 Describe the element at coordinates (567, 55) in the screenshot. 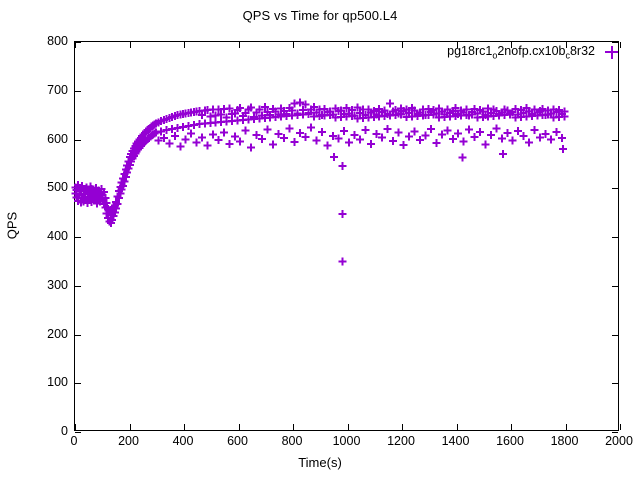

I see `legend-text-sub2: c` at that location.